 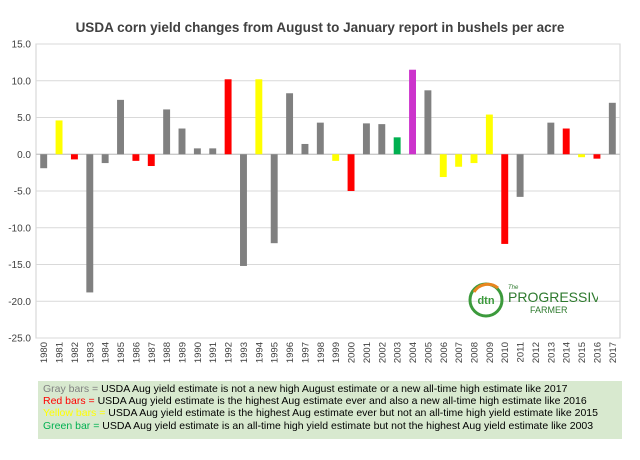 I want to click on logo-line1: The, so click(x=513, y=288).